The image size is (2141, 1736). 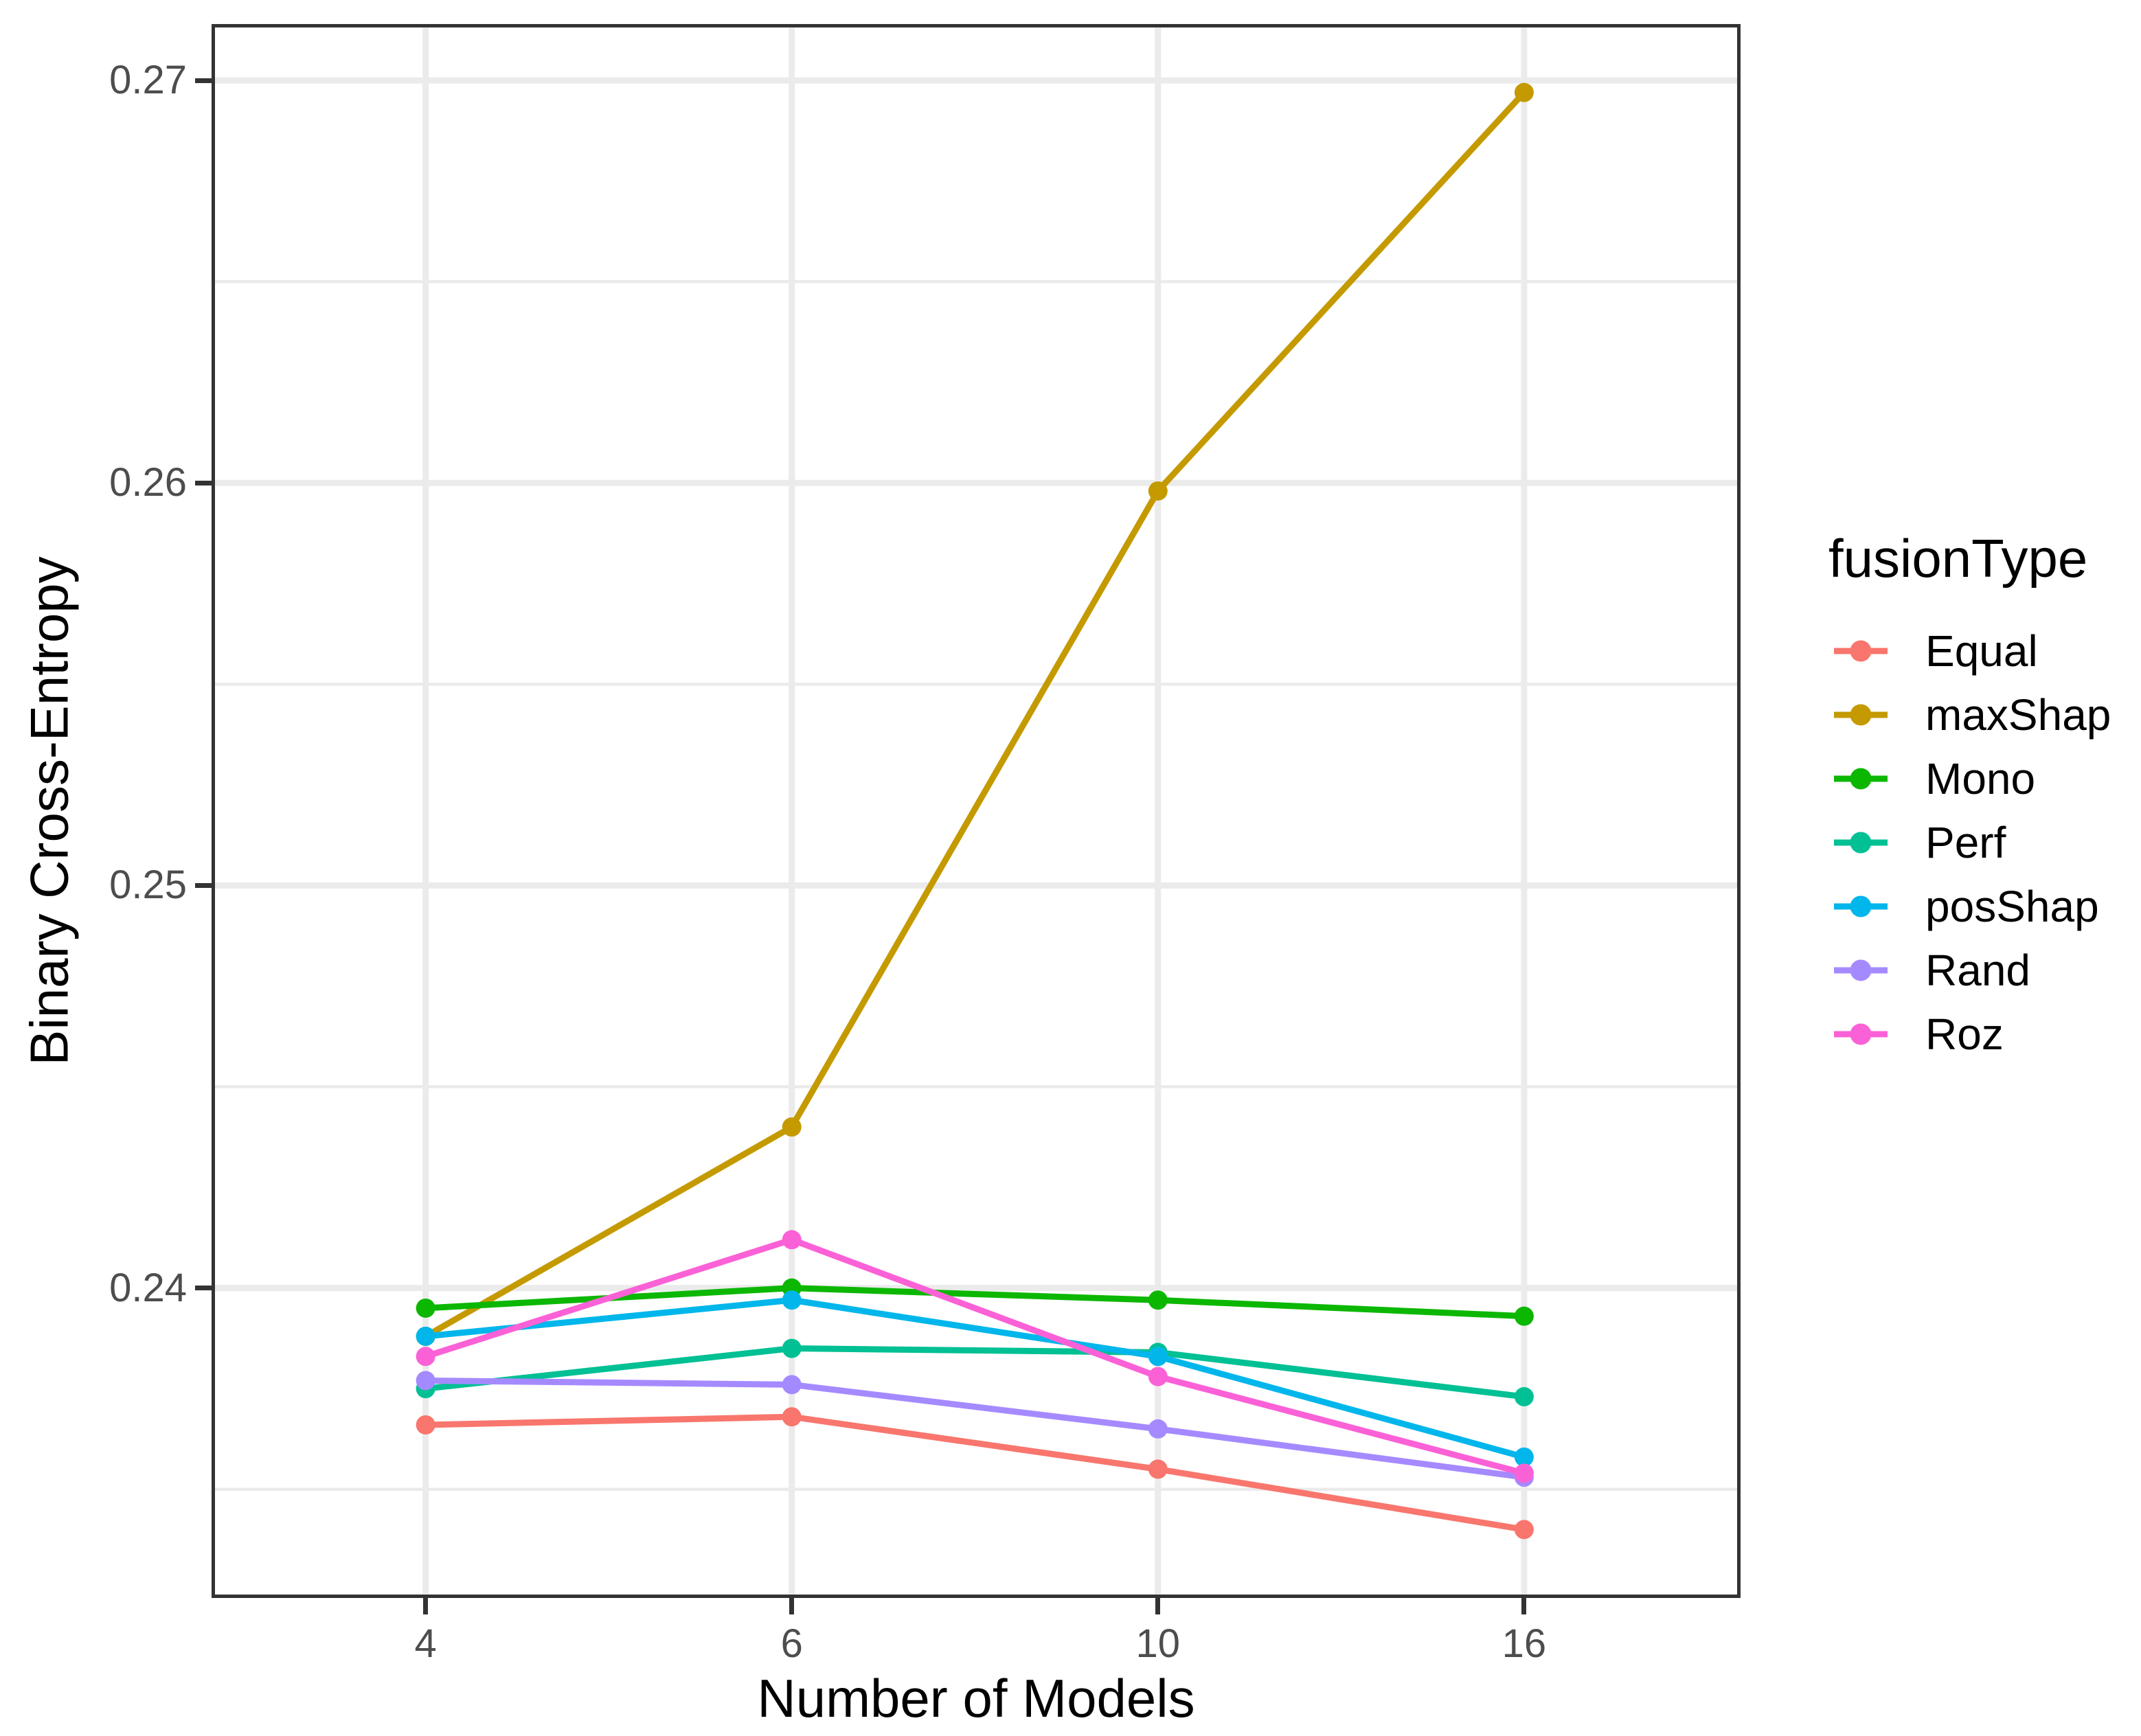 What do you see at coordinates (975, 1372) in the screenshot?
I see `series-line-Perf` at bounding box center [975, 1372].